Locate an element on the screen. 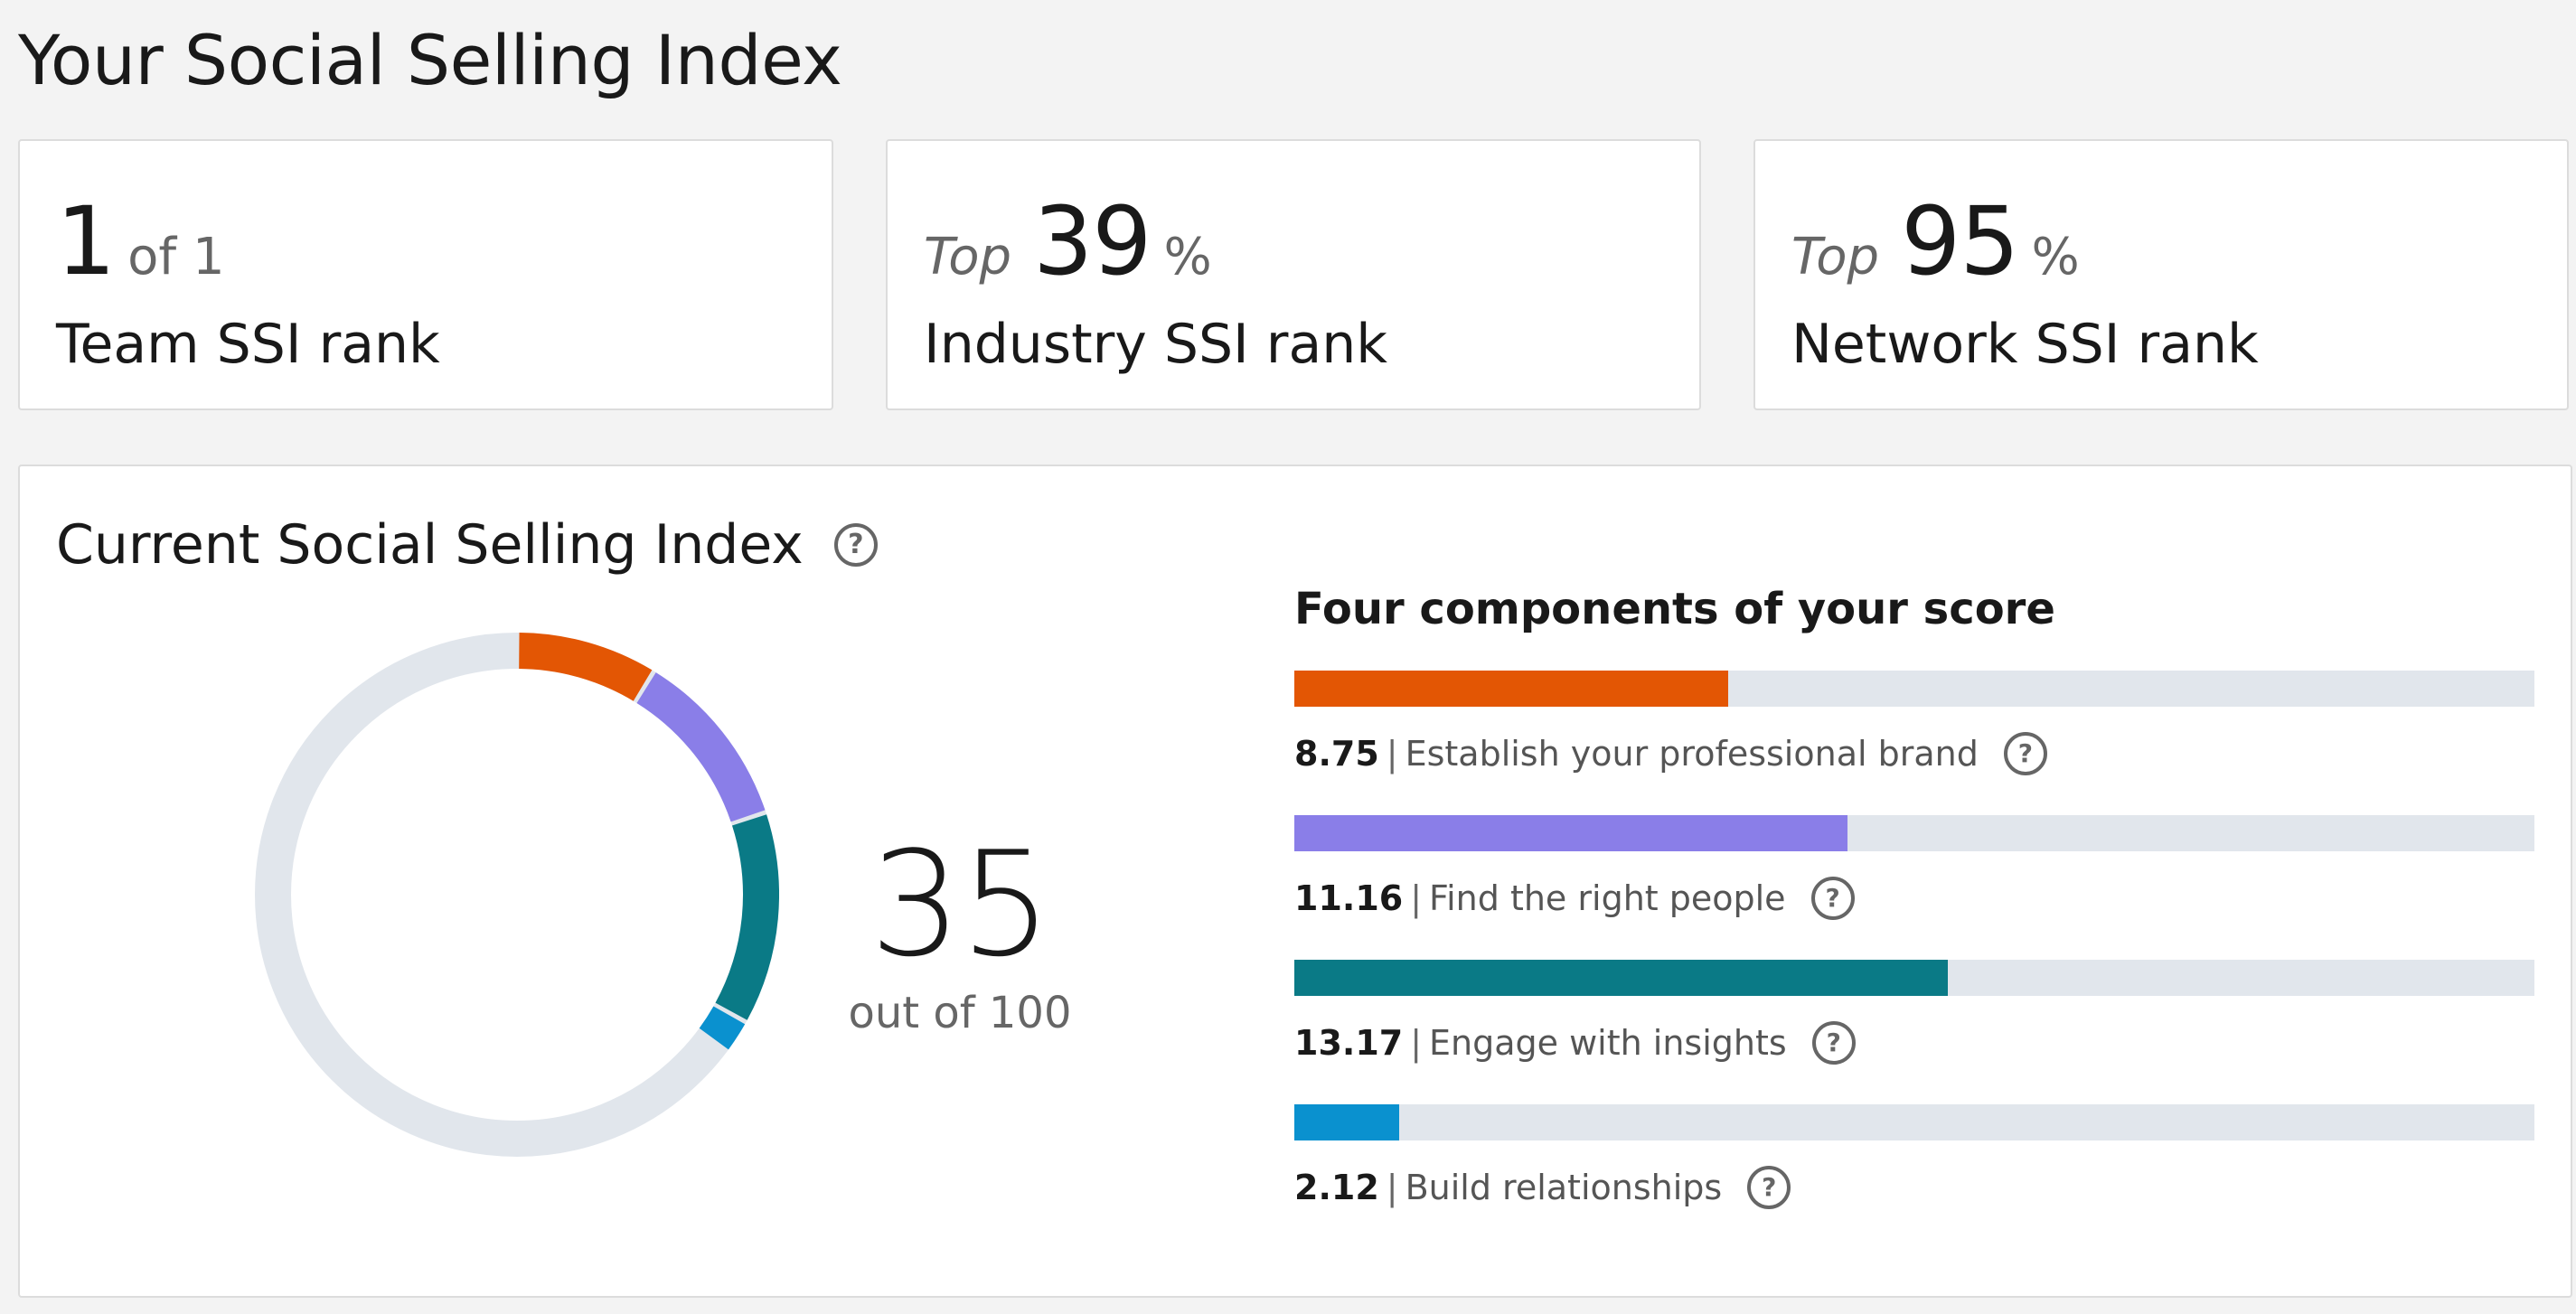  network-rank-label: Network SSI rank is located at coordinates (2025, 345).